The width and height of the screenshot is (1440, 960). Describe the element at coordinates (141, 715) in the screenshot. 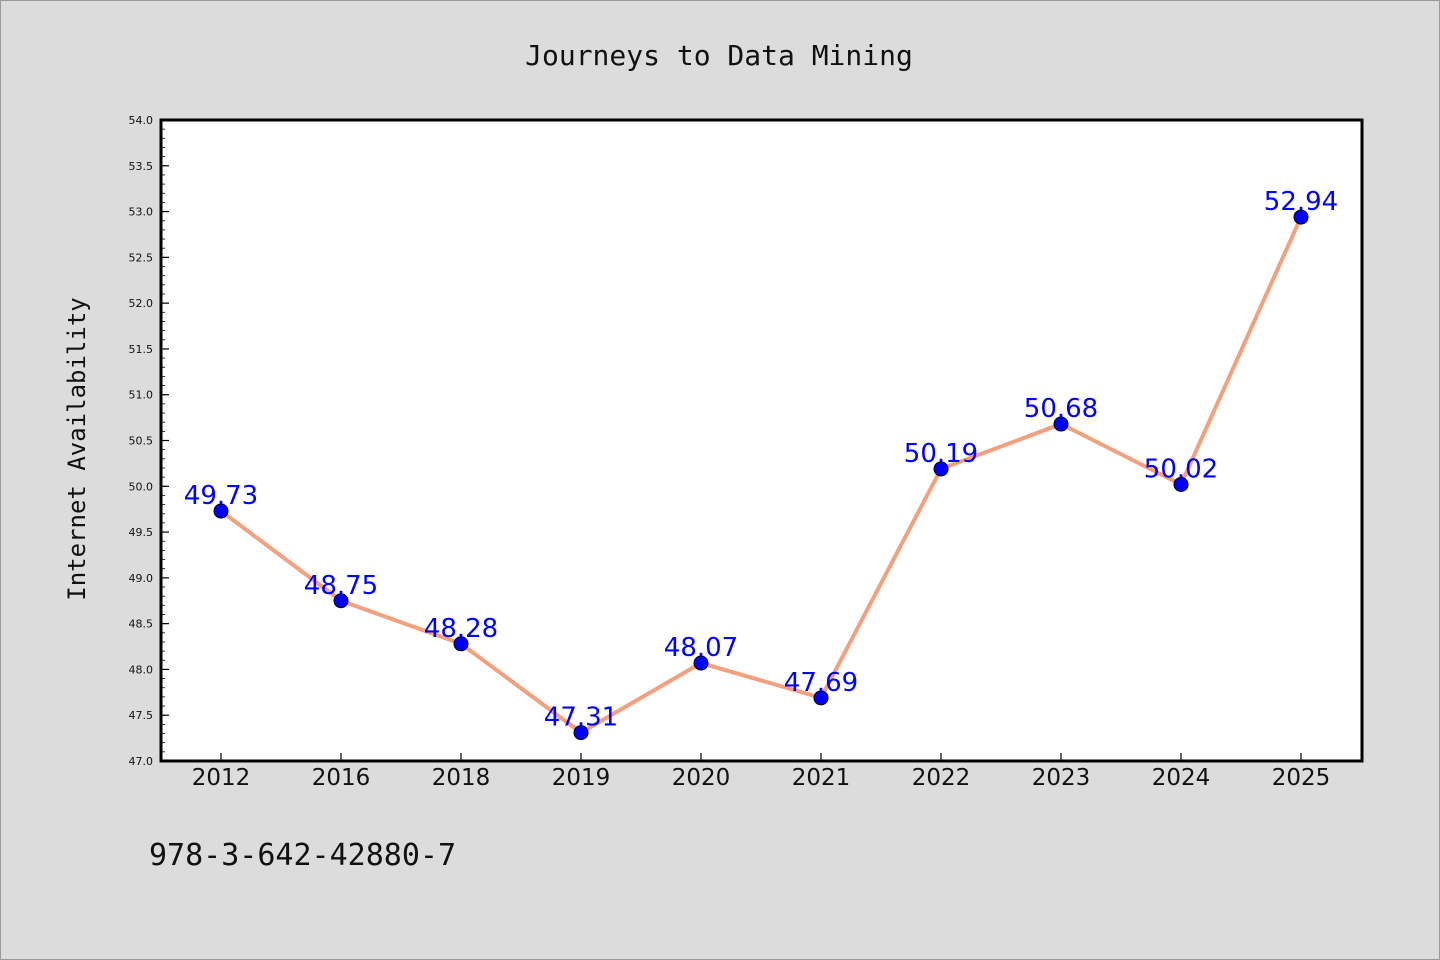

I see `y-tick-label: 47.5` at that location.